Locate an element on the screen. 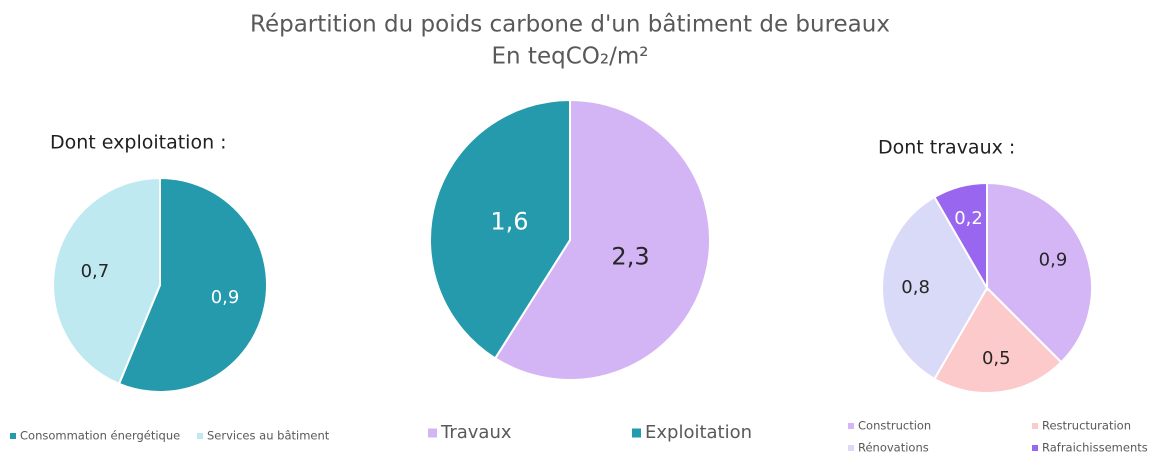 Image resolution: width=1171 pixels, height=473 pixels. value-label: 0,2 is located at coordinates (968, 218).